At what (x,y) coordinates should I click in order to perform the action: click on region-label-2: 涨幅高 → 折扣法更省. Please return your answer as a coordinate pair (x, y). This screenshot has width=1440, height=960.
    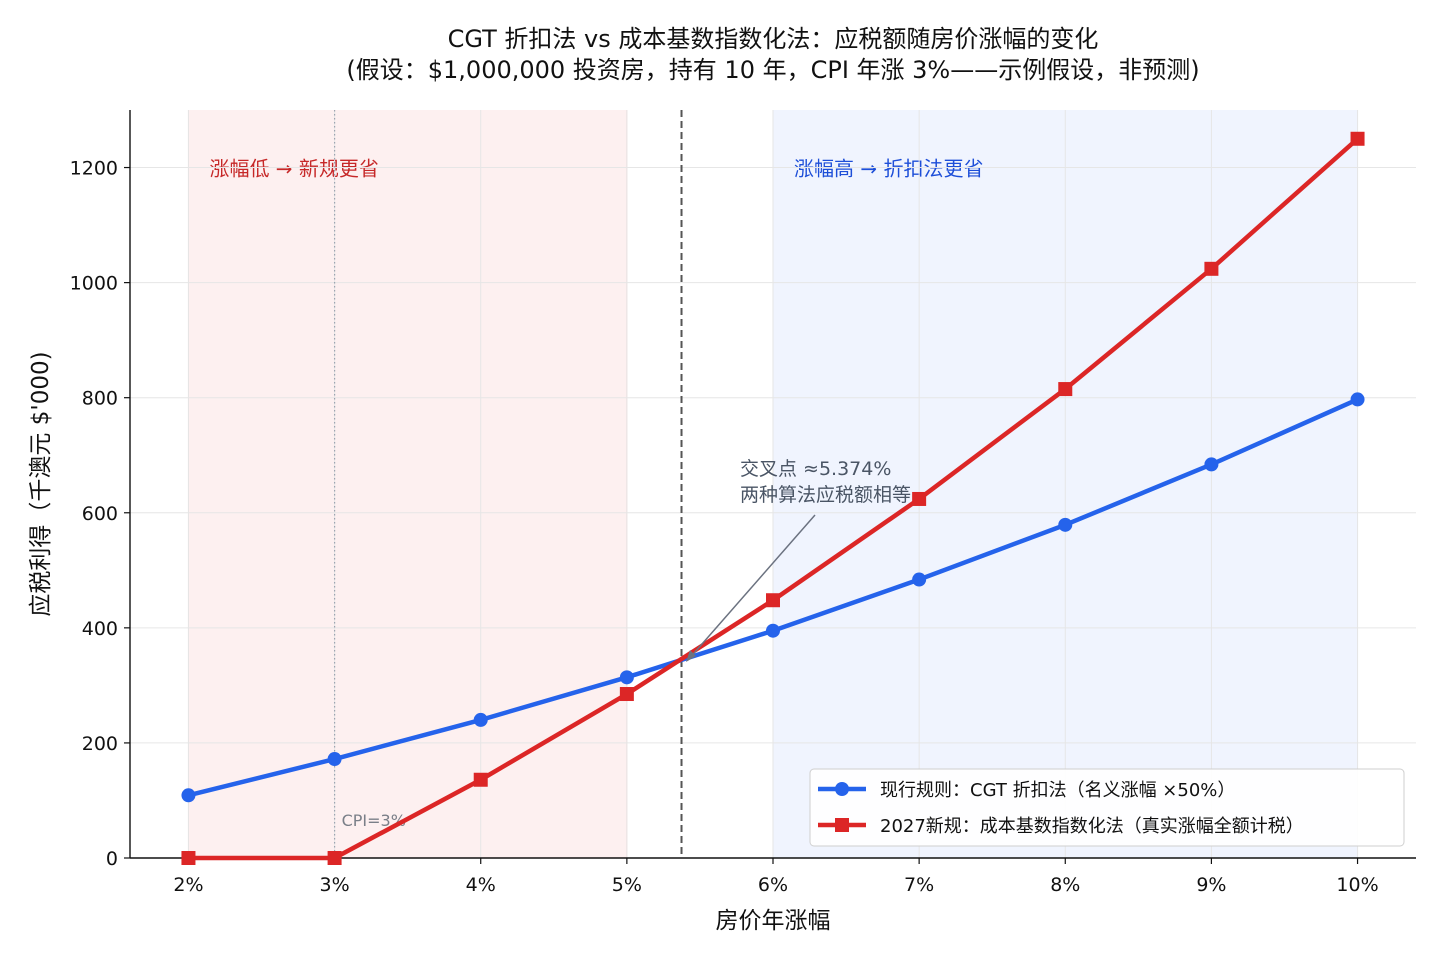
    Looking at the image, I should click on (888, 169).